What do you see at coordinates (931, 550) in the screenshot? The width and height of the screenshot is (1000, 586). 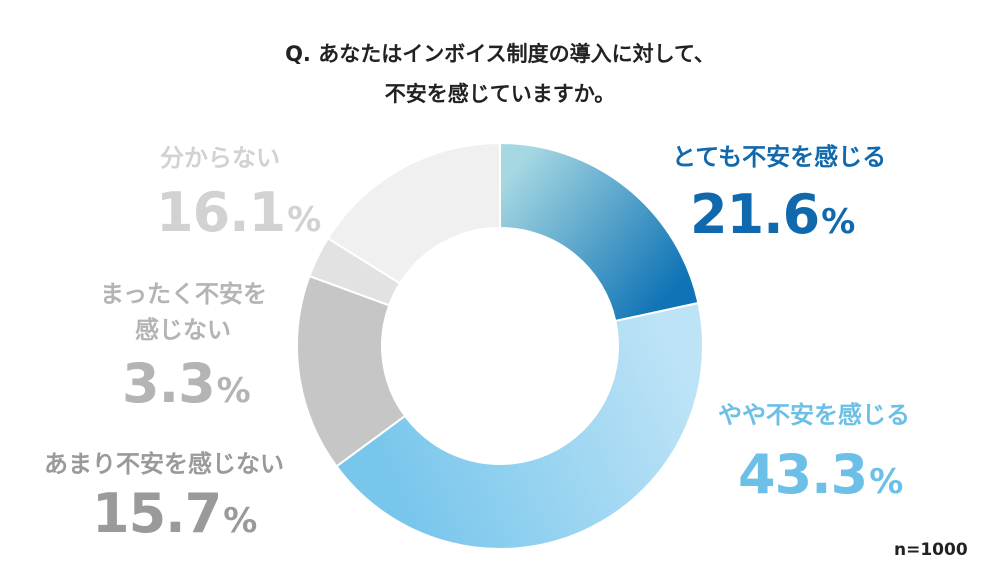 I see `sample-size-note: n=1000` at bounding box center [931, 550].